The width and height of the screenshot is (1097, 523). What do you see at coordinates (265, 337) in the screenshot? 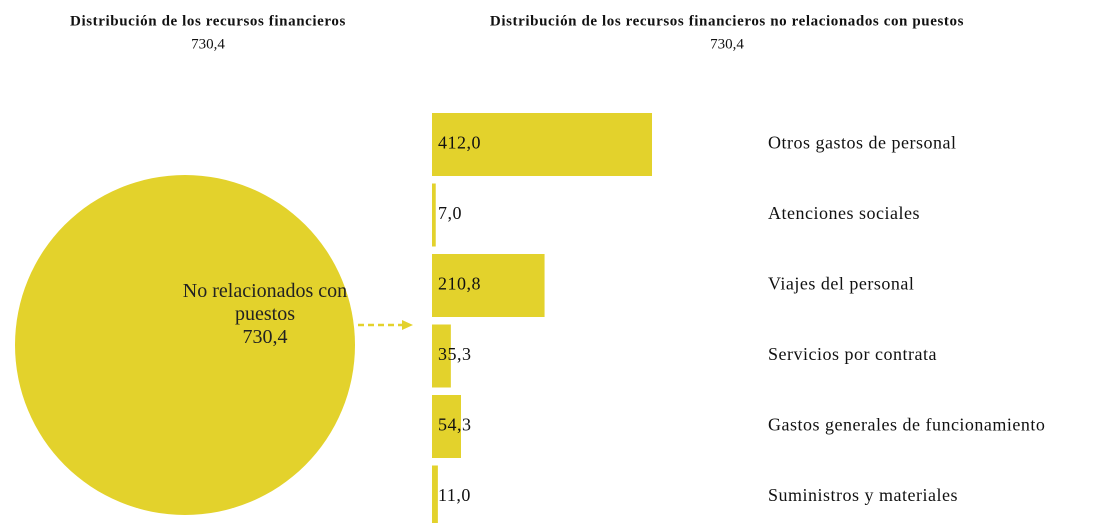
I see `slice-value-label: 730,4` at bounding box center [265, 337].